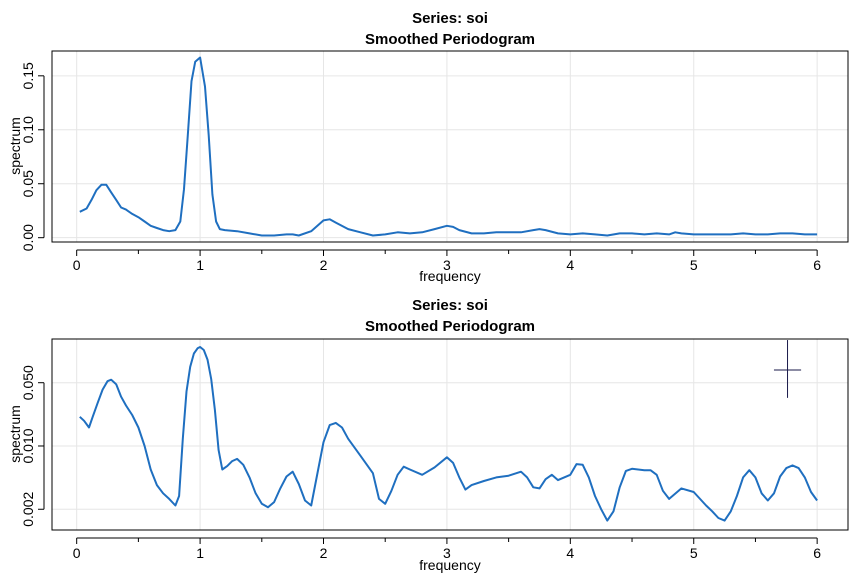 This screenshot has height=576, width=864. Describe the element at coordinates (28, 509) in the screenshot. I see `y-tick-label: 0.002` at that location.